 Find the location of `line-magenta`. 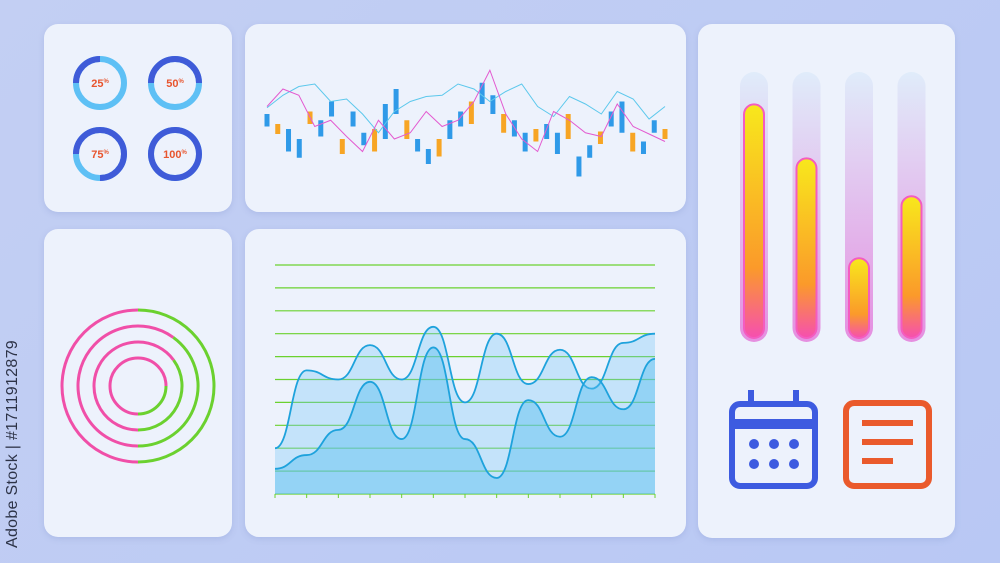

line-magenta is located at coordinates (466, 110).